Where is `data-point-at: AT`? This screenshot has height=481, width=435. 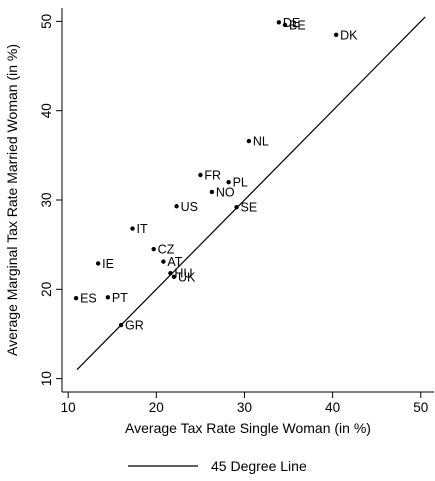 data-point-at: AT is located at coordinates (172, 262).